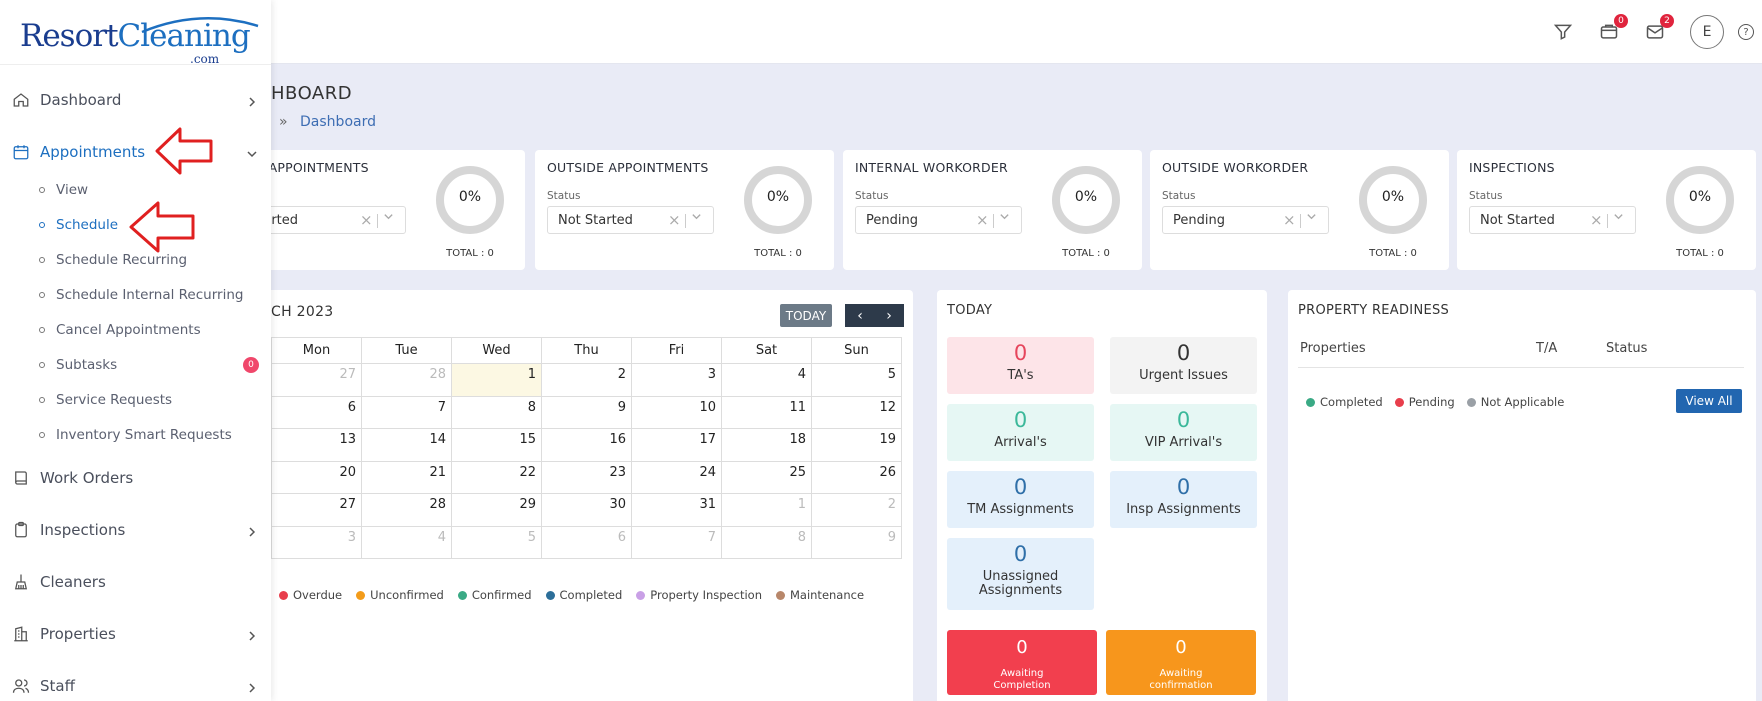  What do you see at coordinates (1659, 28) in the screenshot?
I see `mail-icon: 2` at bounding box center [1659, 28].